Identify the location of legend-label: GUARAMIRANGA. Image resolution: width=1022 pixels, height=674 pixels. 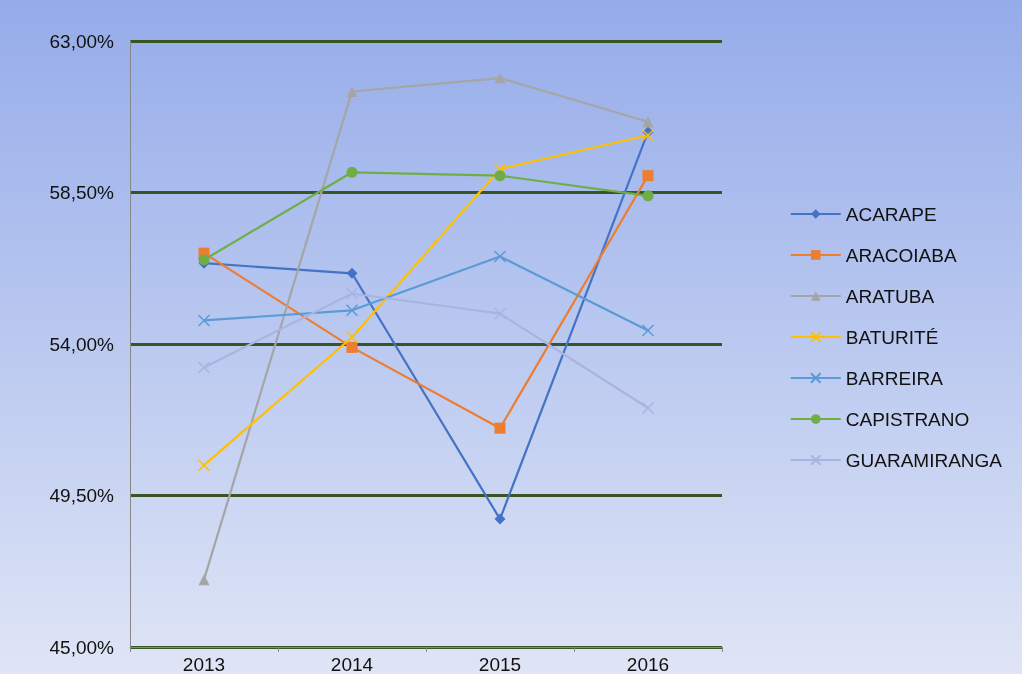
(924, 460).